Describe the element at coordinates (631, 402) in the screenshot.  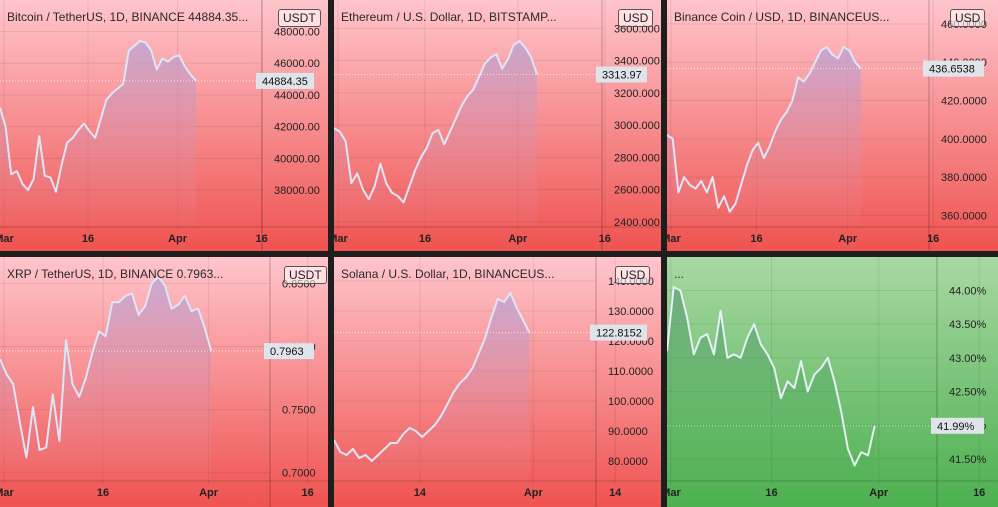
I see `y-tick-label: 100.0000` at that location.